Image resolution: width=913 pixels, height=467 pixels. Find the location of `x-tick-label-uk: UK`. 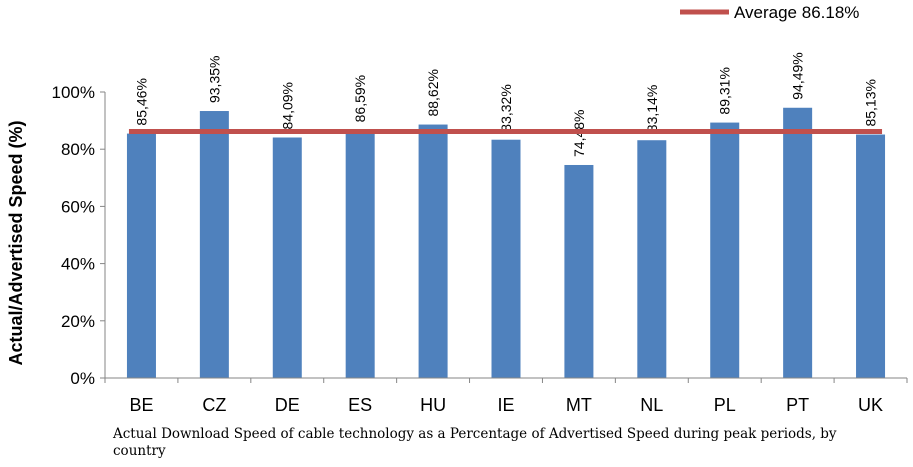

x-tick-label-uk: UK is located at coordinates (870, 405).